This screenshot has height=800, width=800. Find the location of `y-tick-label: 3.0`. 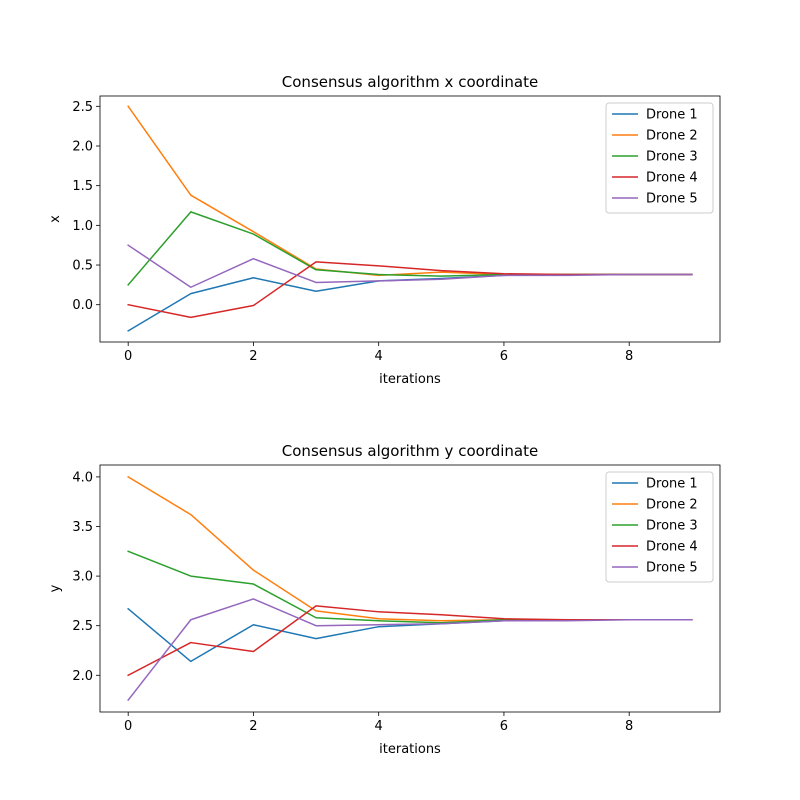

y-tick-label: 3.0 is located at coordinates (82, 577).